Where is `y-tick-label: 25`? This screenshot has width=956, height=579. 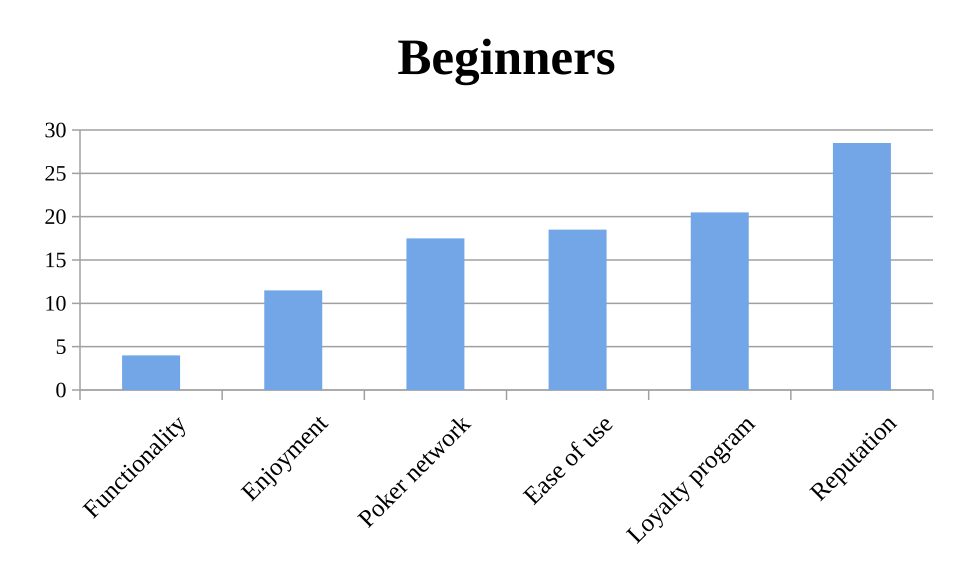 y-tick-label: 25 is located at coordinates (55, 173).